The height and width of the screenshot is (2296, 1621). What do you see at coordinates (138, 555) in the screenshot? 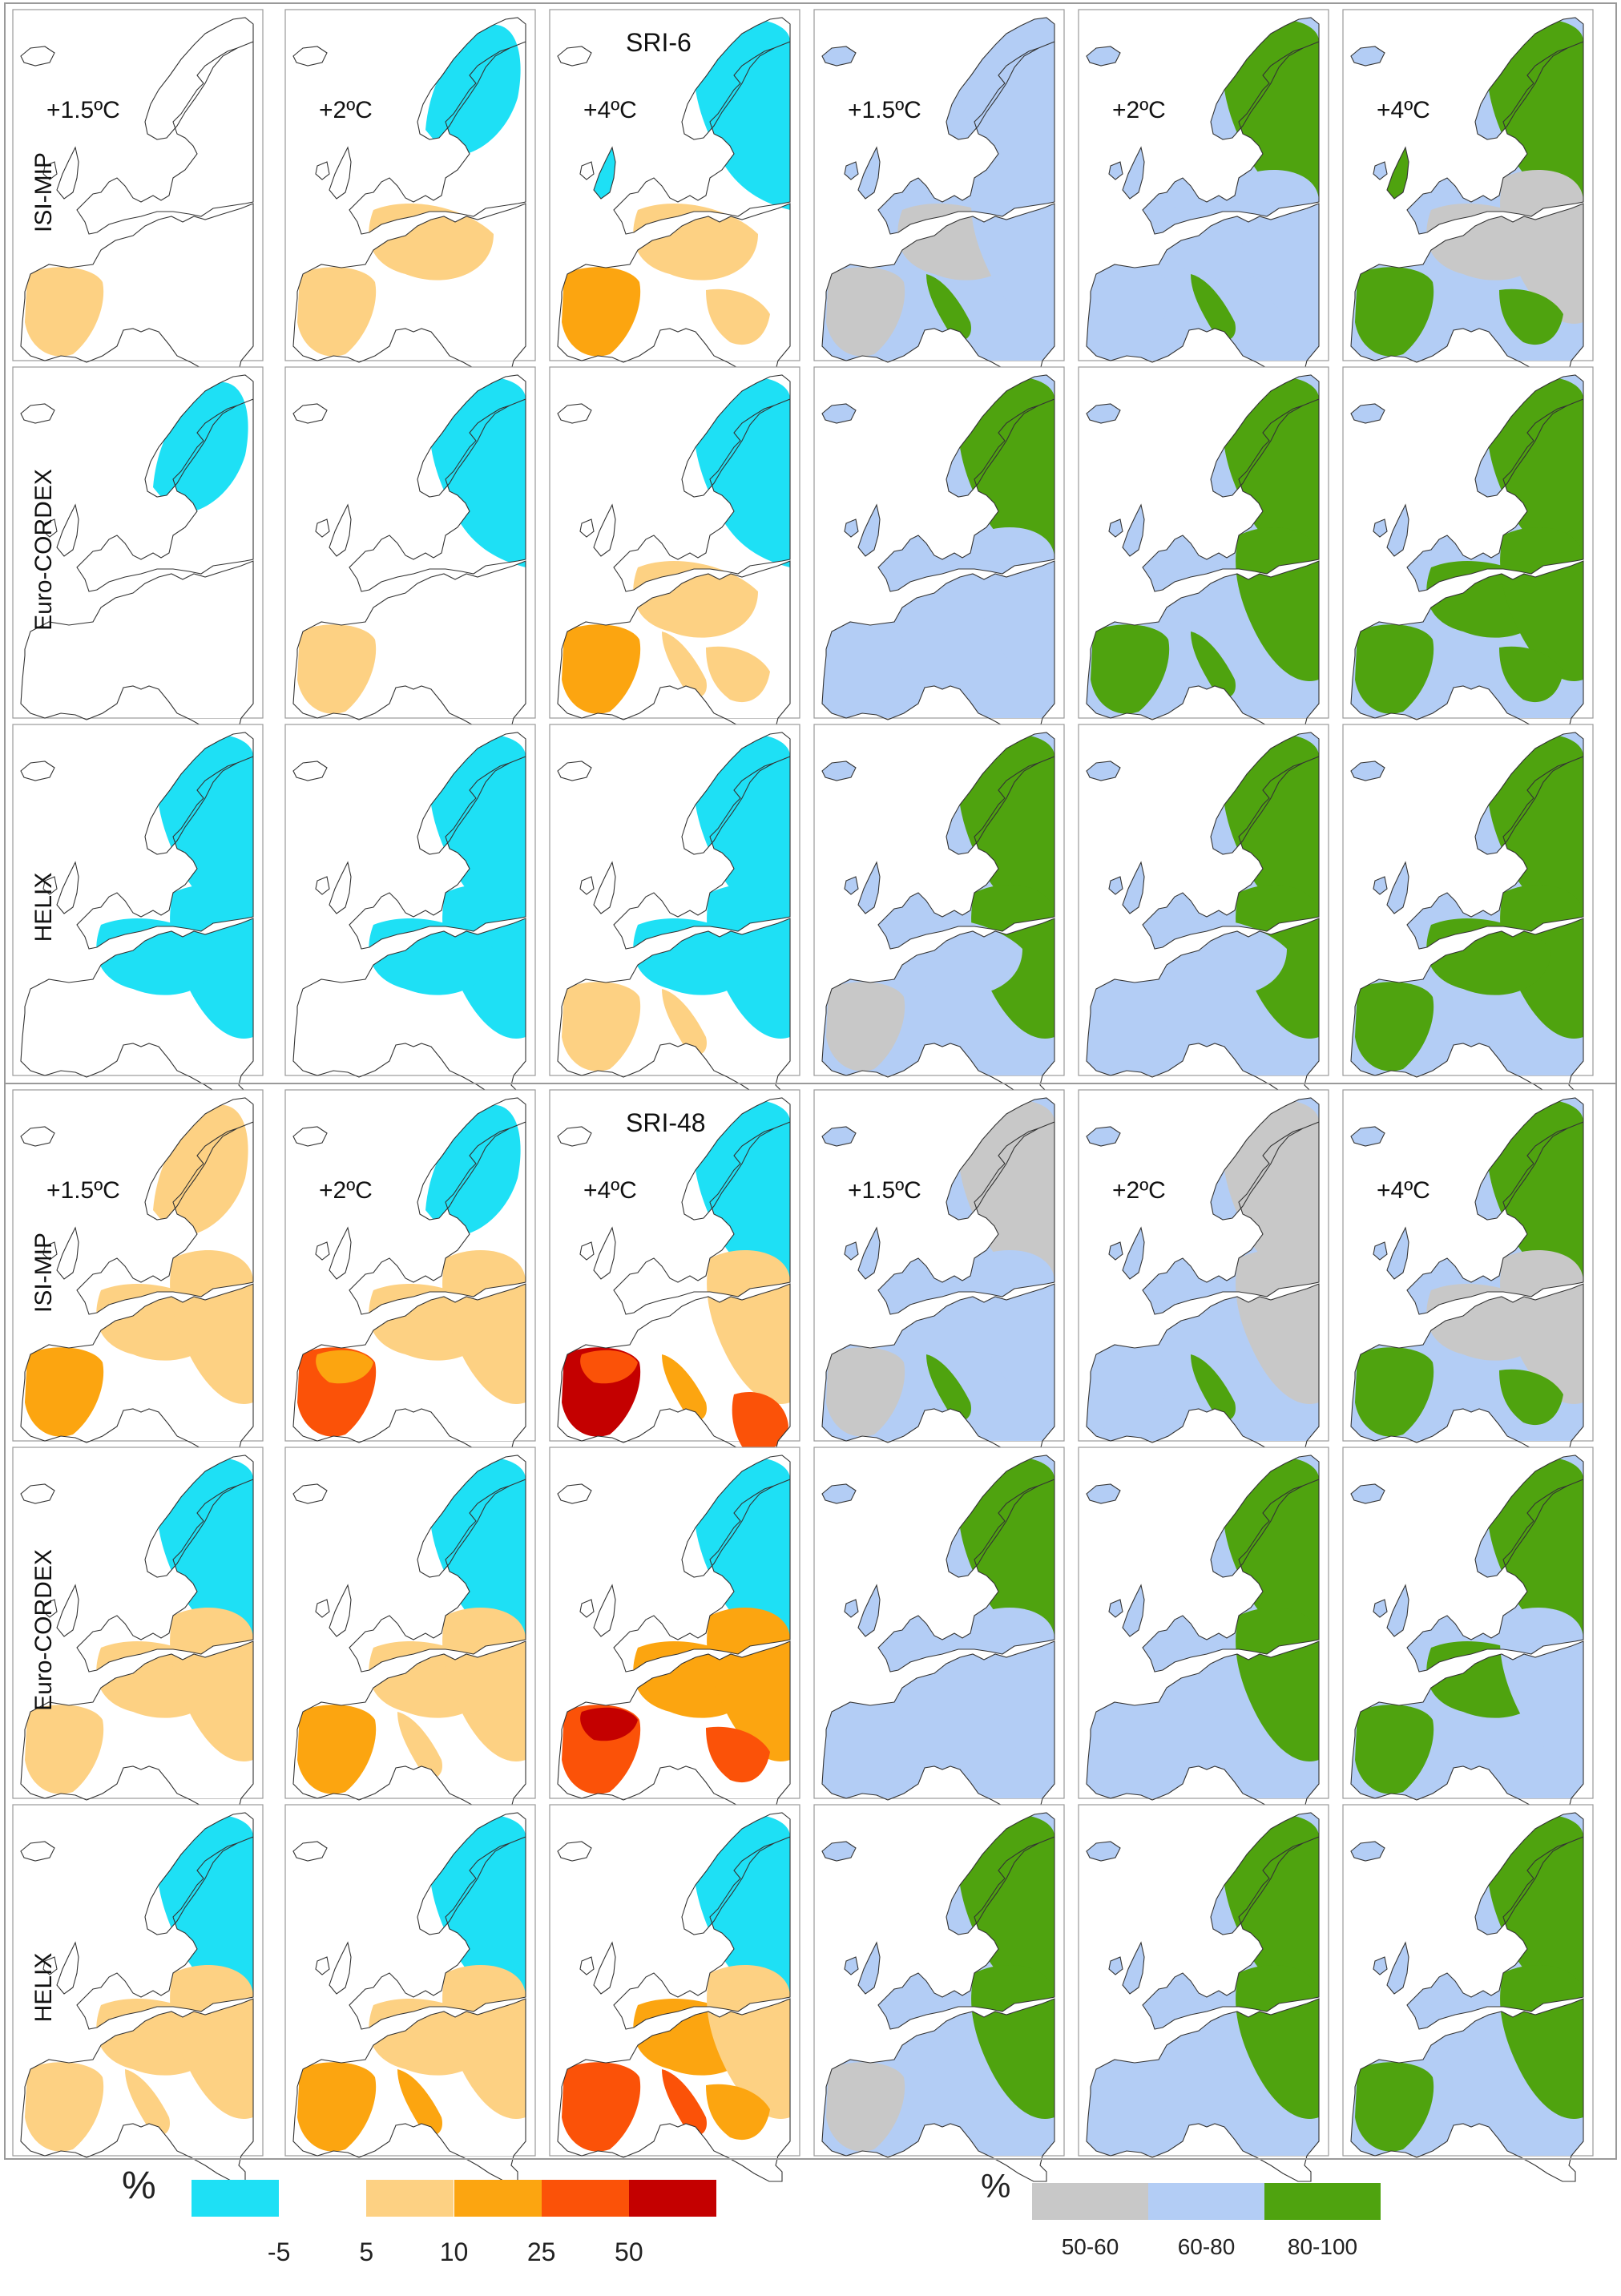
I see `map-panel: Euro-CORDEX` at bounding box center [138, 555].